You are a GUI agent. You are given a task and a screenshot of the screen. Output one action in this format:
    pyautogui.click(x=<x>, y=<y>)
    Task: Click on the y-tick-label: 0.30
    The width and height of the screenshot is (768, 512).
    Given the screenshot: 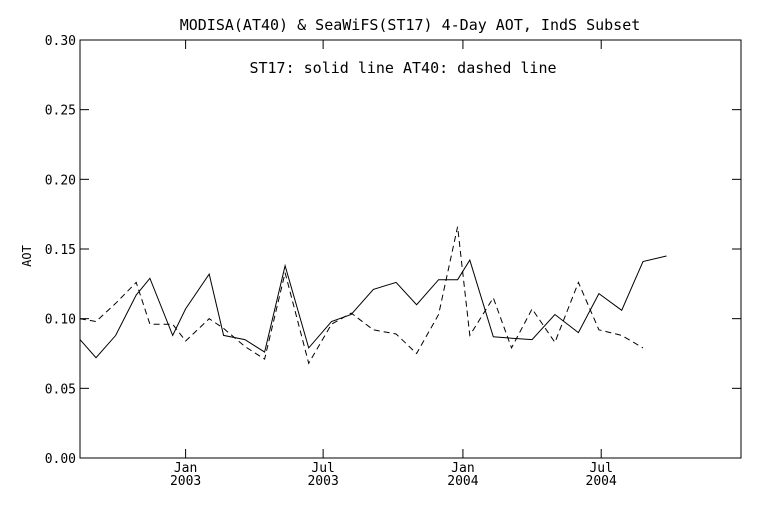 What is the action you would take?
    pyautogui.click(x=60, y=41)
    